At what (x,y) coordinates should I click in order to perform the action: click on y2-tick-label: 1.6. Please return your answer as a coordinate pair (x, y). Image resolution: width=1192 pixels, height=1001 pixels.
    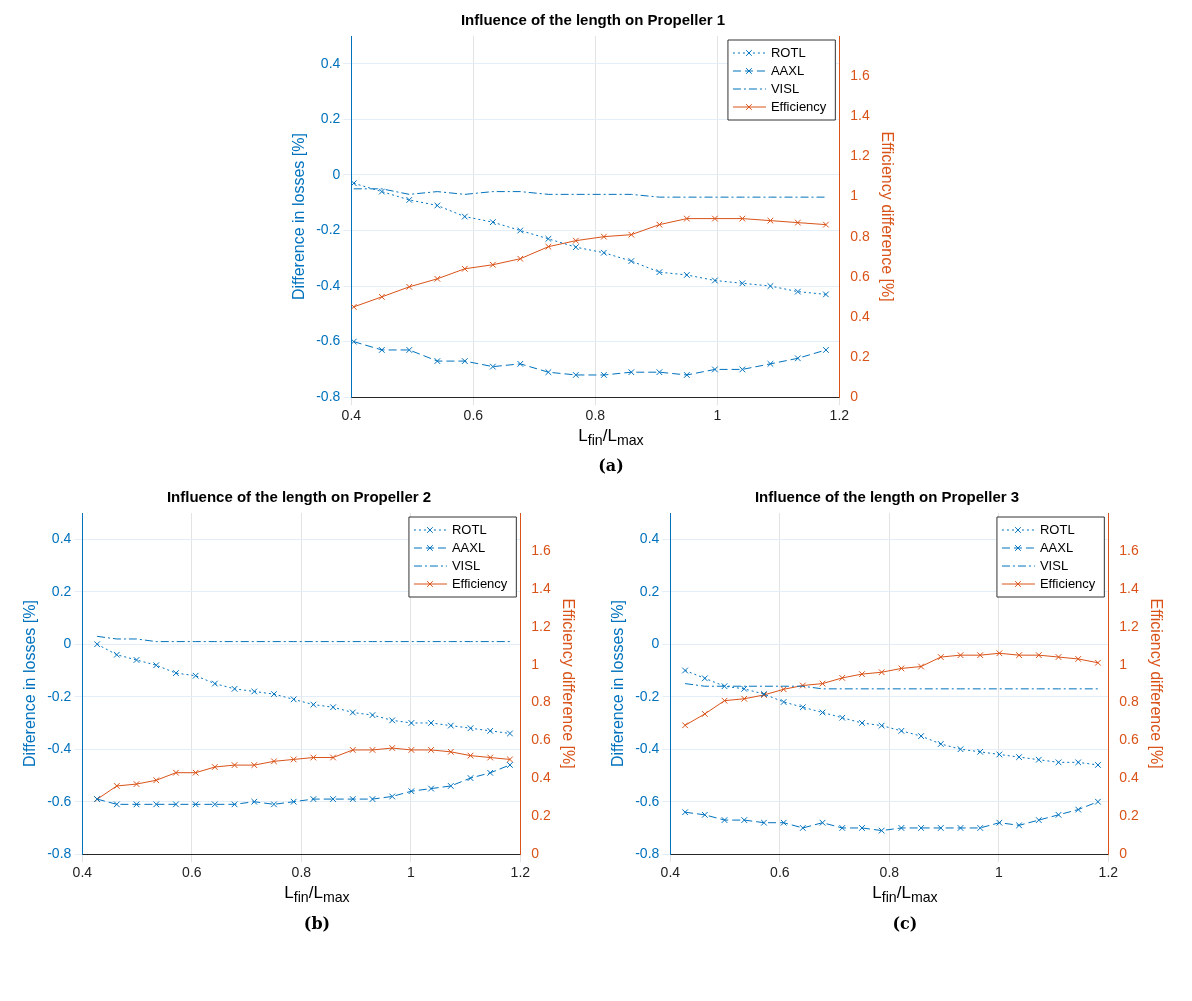
    Looking at the image, I should click on (541, 550).